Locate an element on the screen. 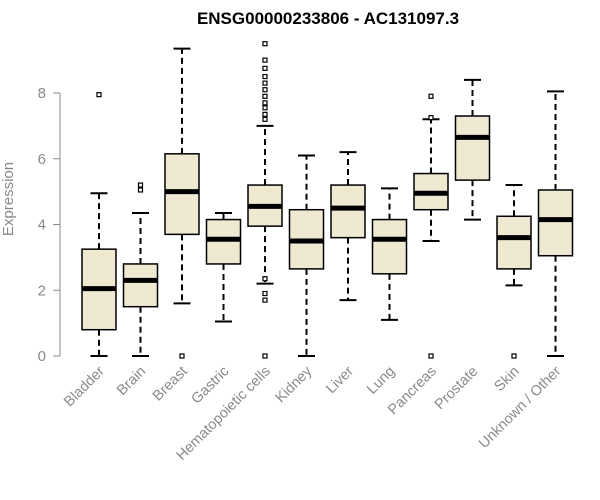  category-label: Lung is located at coordinates (381, 381).